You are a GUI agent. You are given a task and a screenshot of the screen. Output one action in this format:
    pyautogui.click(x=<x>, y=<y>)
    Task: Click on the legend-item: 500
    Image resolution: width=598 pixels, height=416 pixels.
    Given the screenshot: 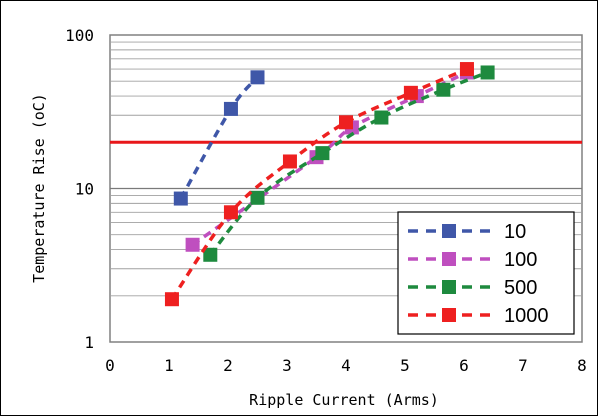 What is the action you would take?
    pyautogui.click(x=472, y=288)
    